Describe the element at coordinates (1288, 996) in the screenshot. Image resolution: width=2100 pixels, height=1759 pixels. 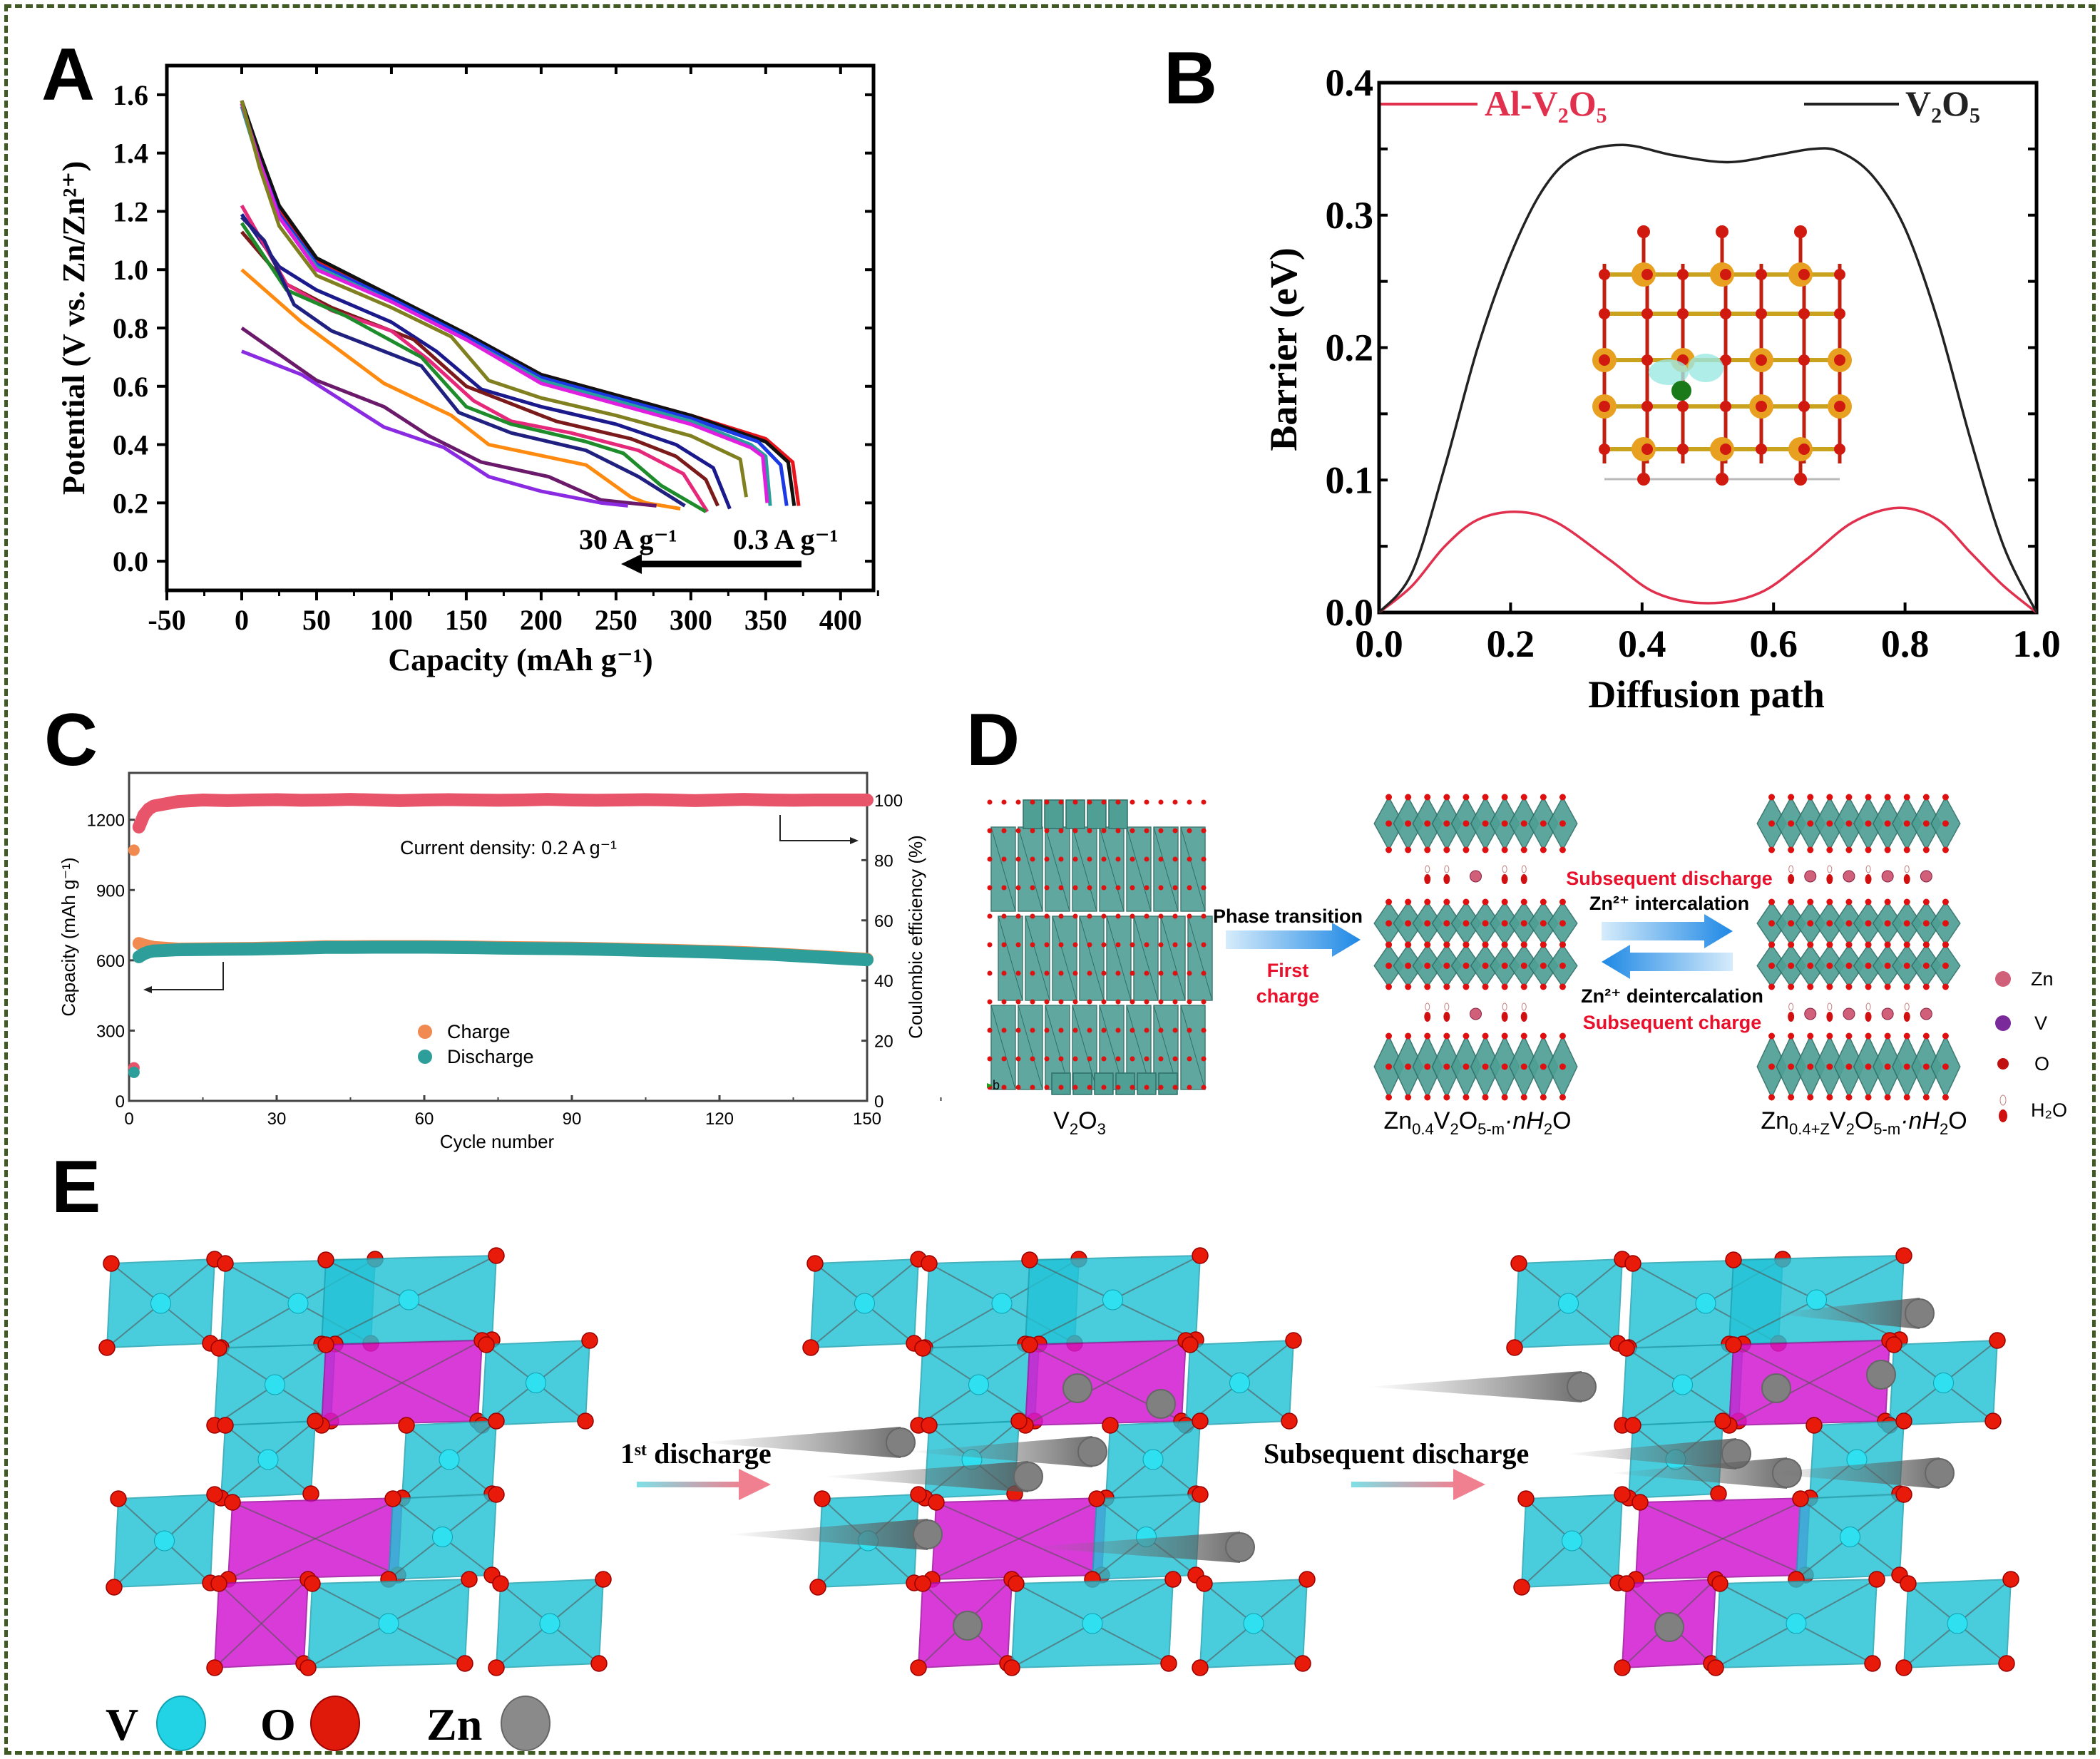
I see `d-charge-label: charge` at that location.